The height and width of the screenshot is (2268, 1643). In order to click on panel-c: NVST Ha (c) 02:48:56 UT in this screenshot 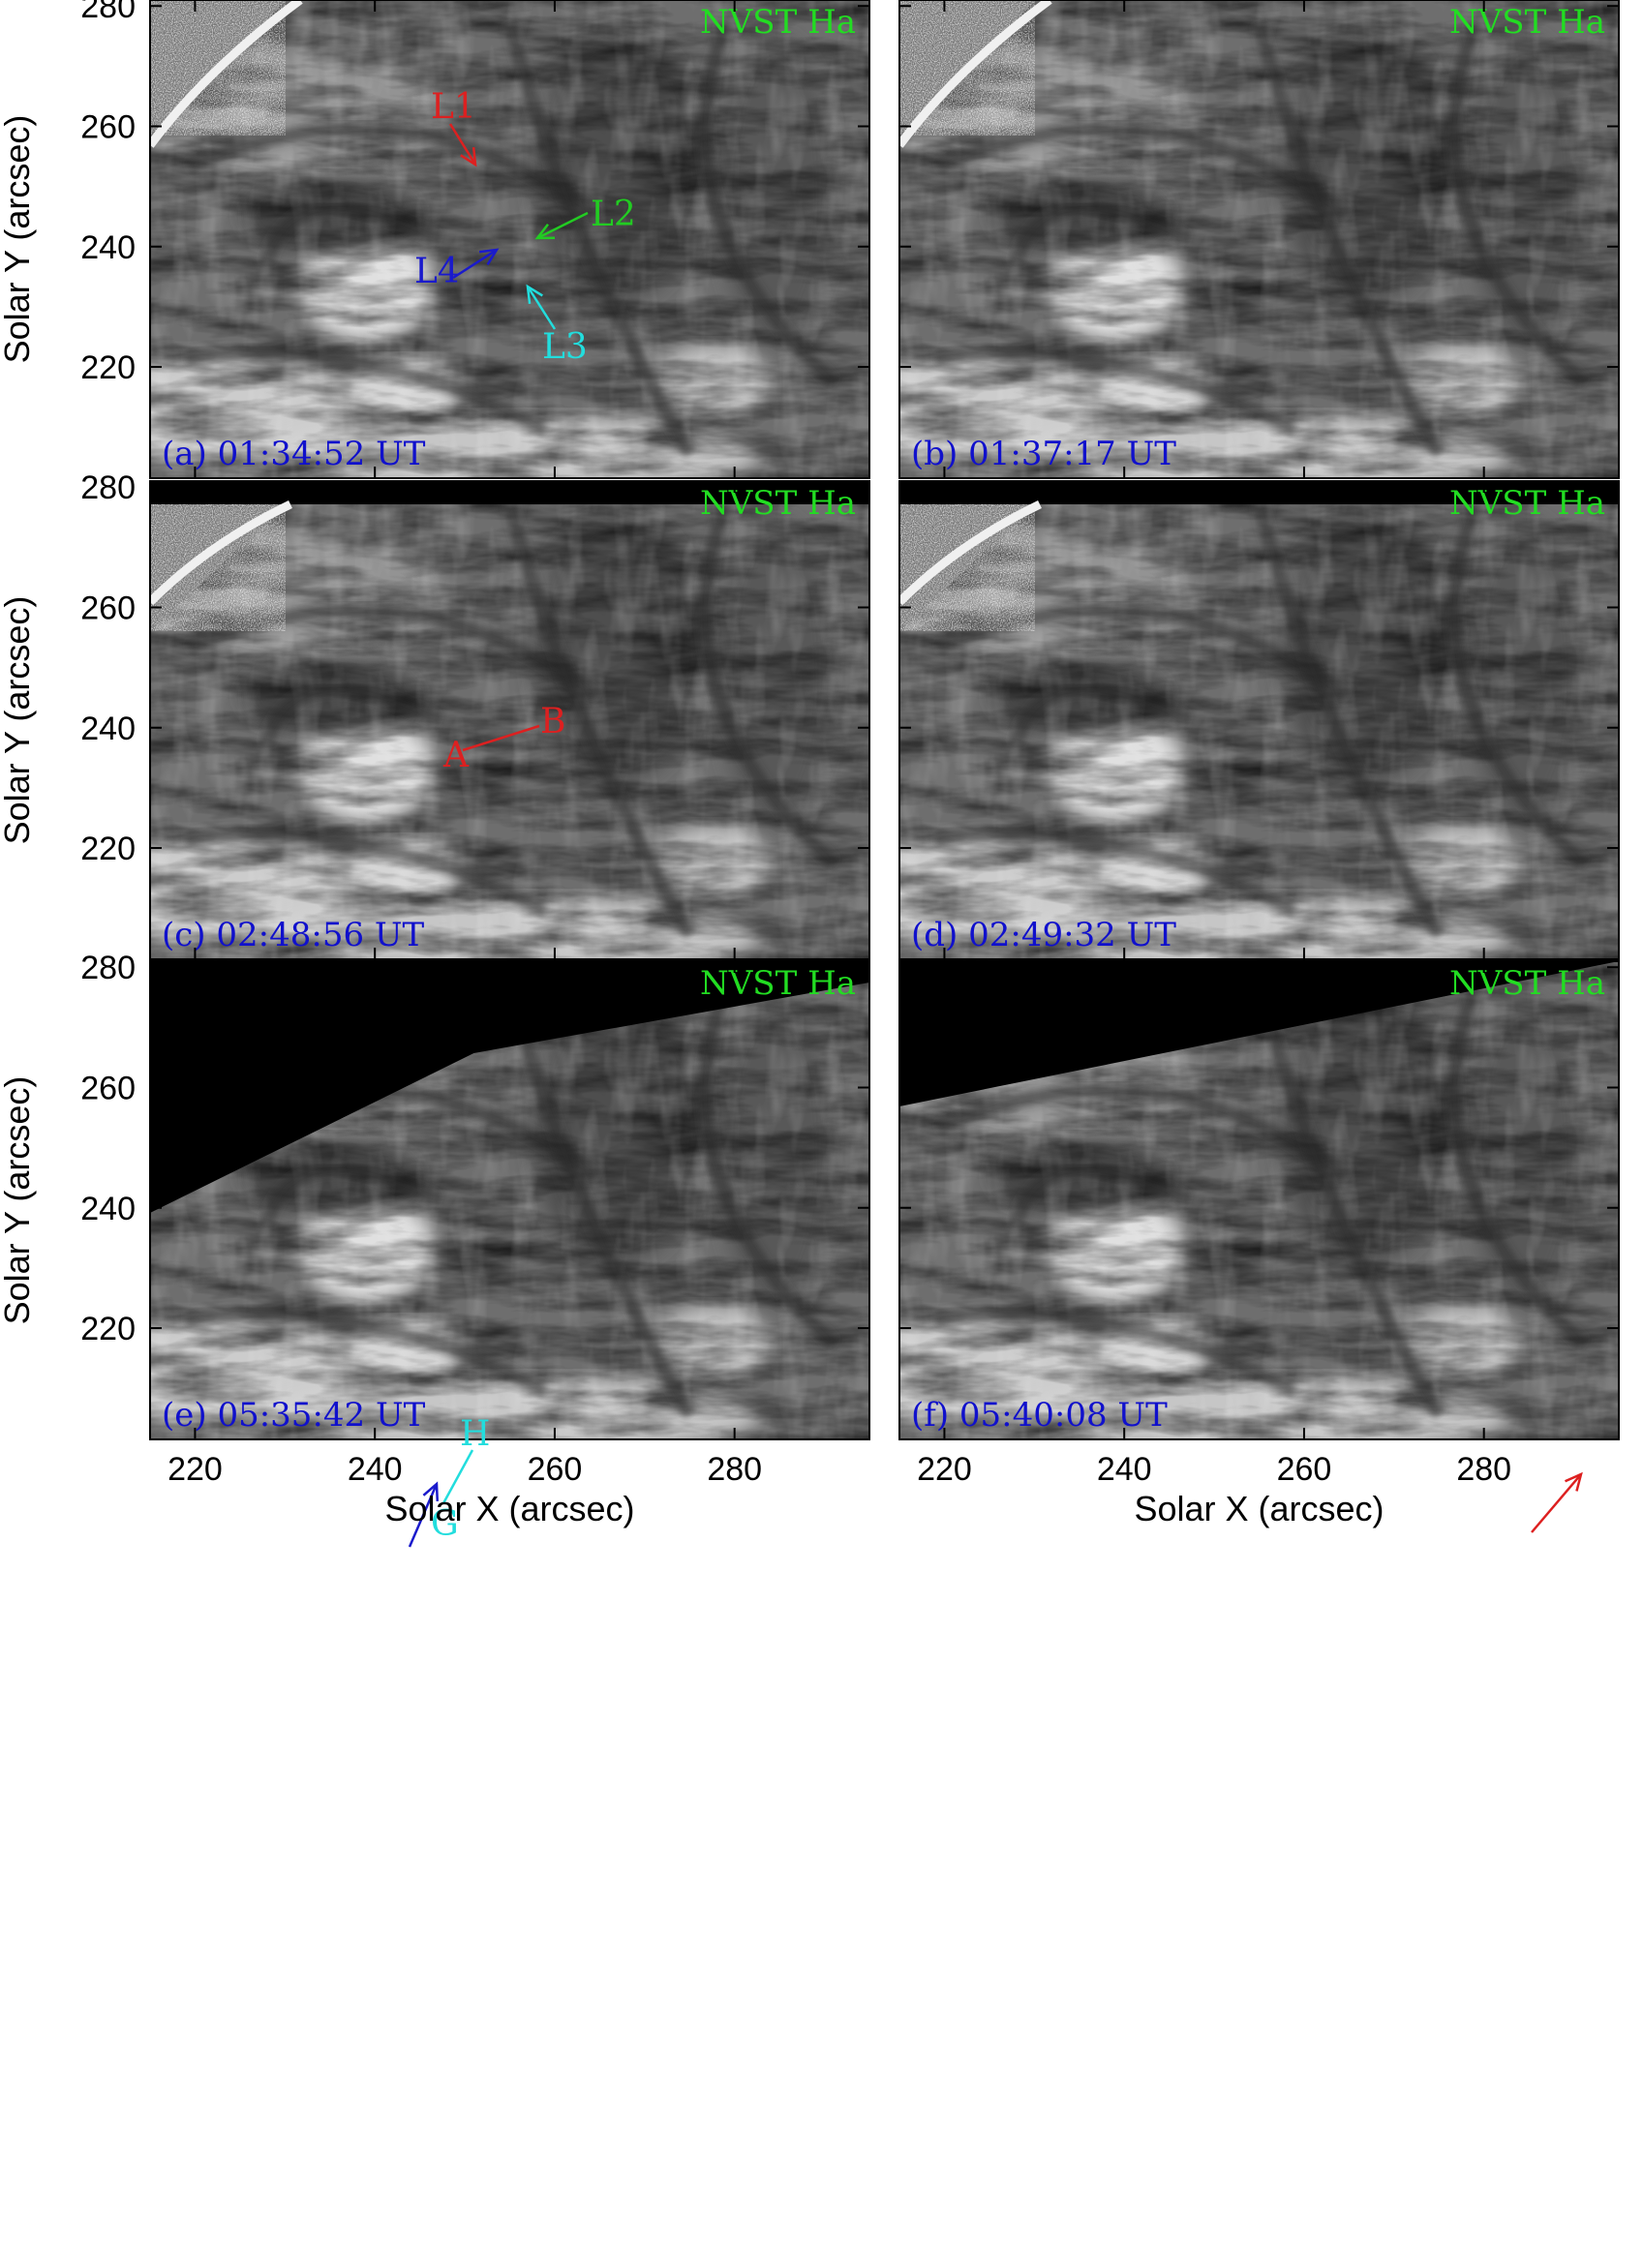, I will do `click(509, 720)`.